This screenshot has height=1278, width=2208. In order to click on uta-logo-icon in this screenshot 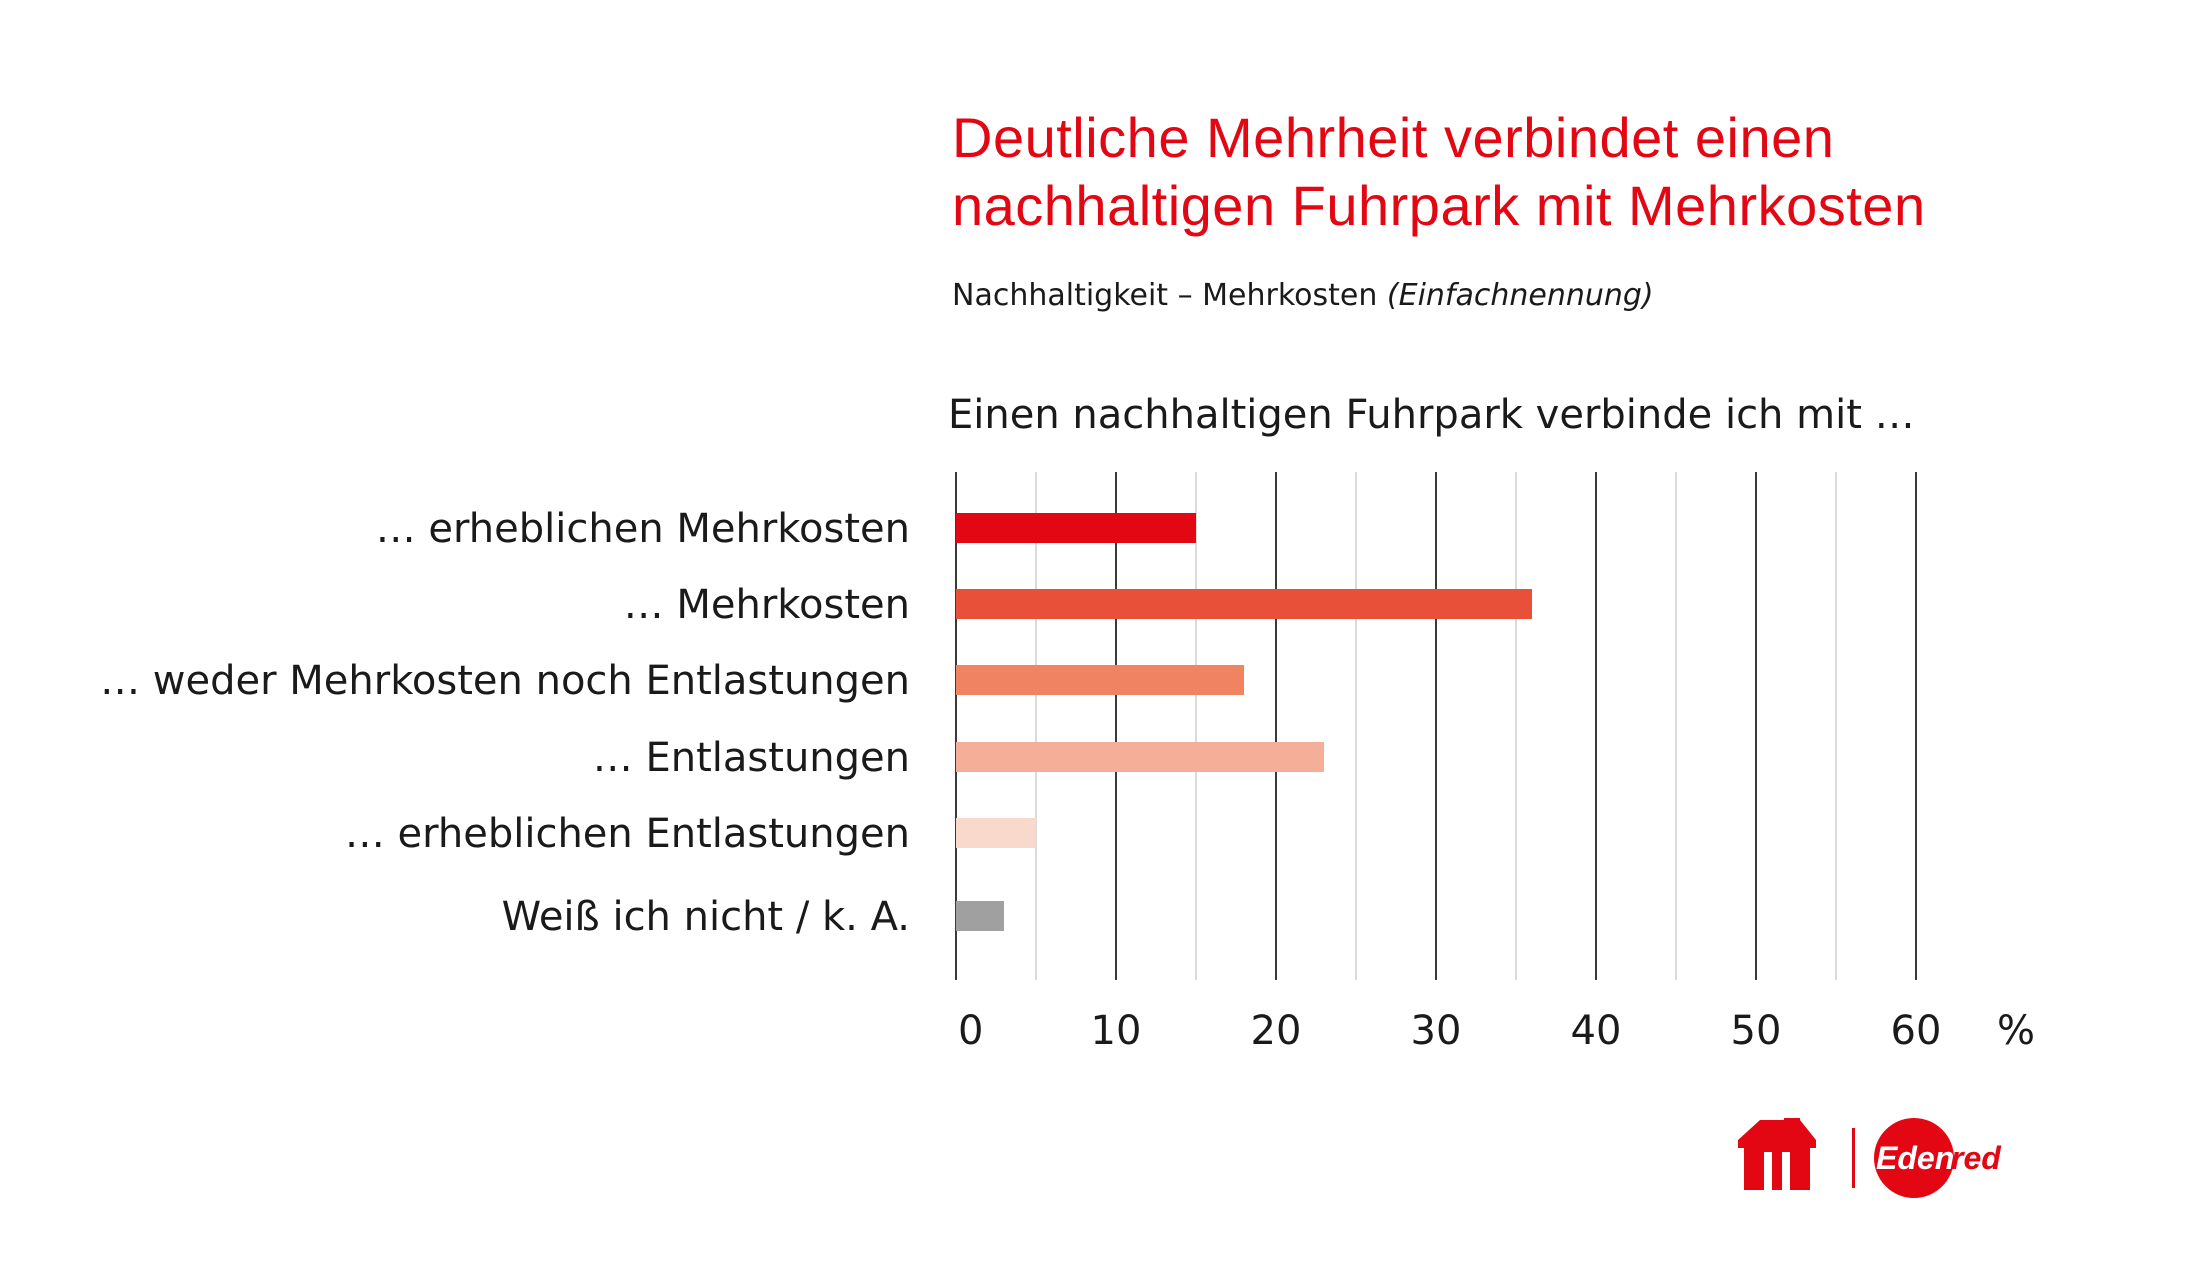, I will do `click(1777, 1154)`.